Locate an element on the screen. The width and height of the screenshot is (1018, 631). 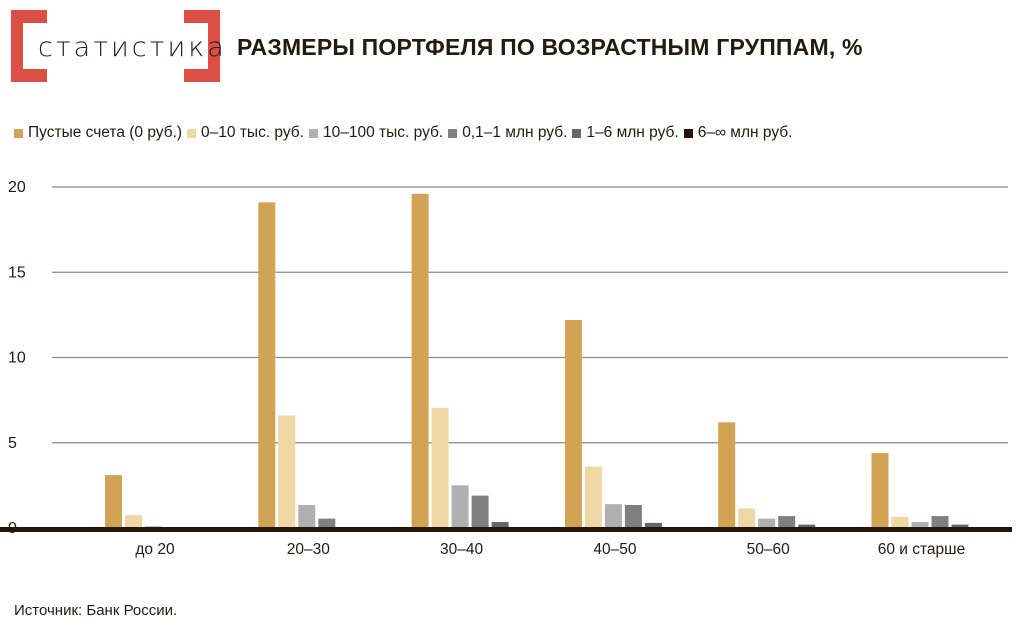
y-tick-label: 20 is located at coordinates (17, 187).